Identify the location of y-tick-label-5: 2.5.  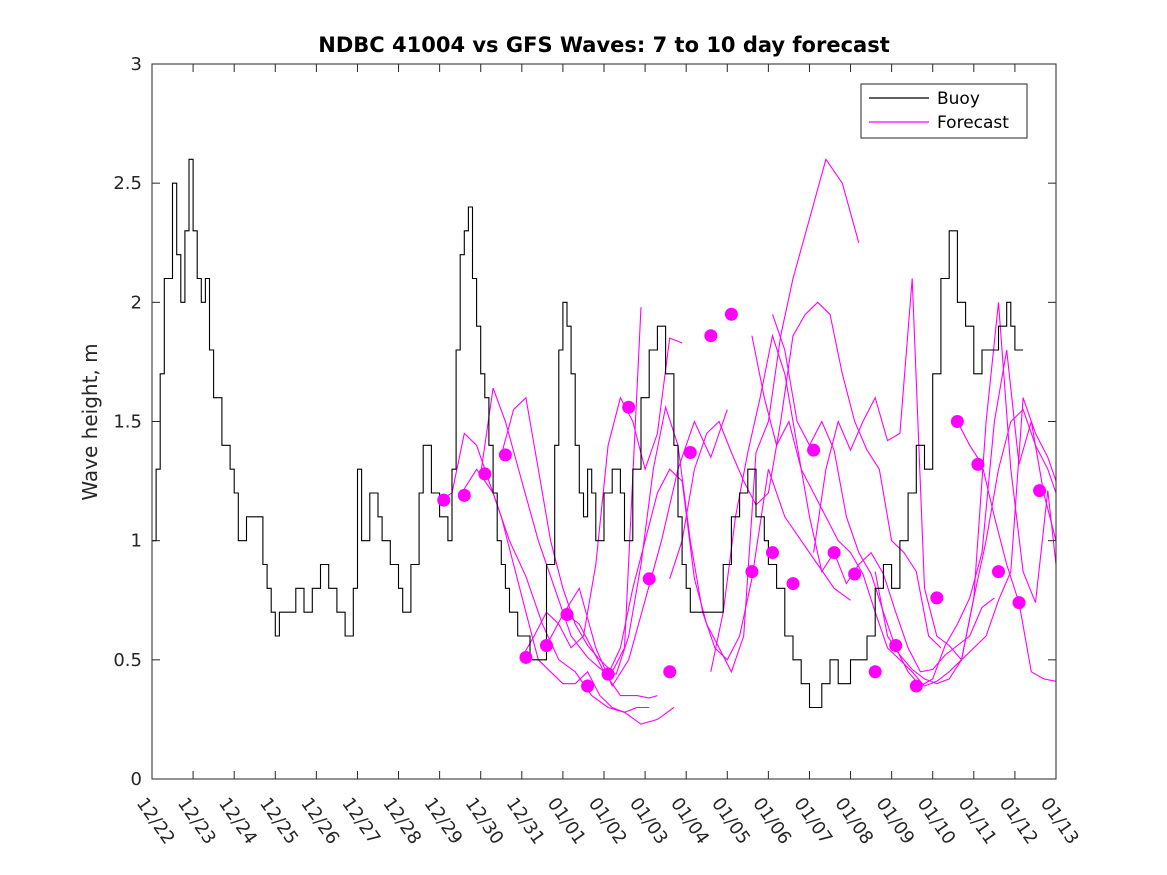
(127, 183).